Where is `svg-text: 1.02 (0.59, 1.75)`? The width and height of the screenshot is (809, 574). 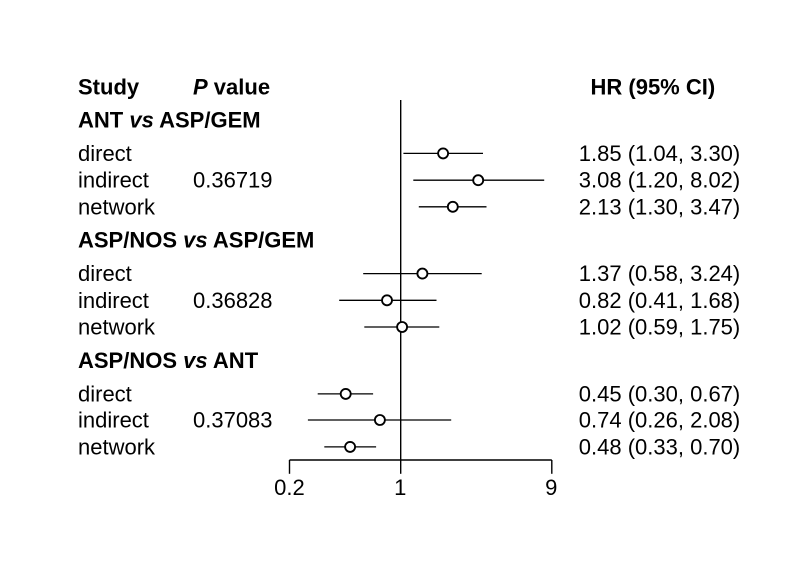 svg-text: 1.02 (0.59, 1.75) is located at coordinates (659, 327).